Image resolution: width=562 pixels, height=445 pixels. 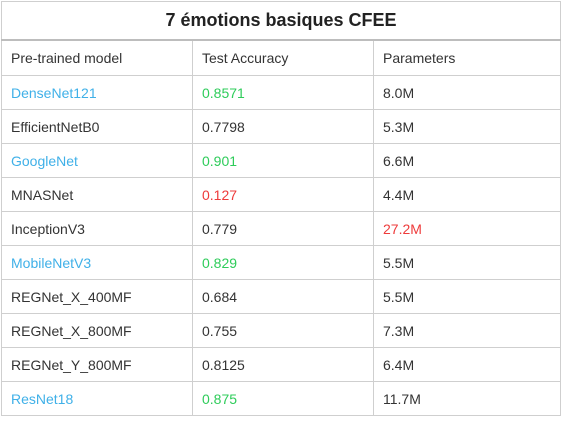 What do you see at coordinates (467, 160) in the screenshot?
I see `cell-parameters: 6.6M` at bounding box center [467, 160].